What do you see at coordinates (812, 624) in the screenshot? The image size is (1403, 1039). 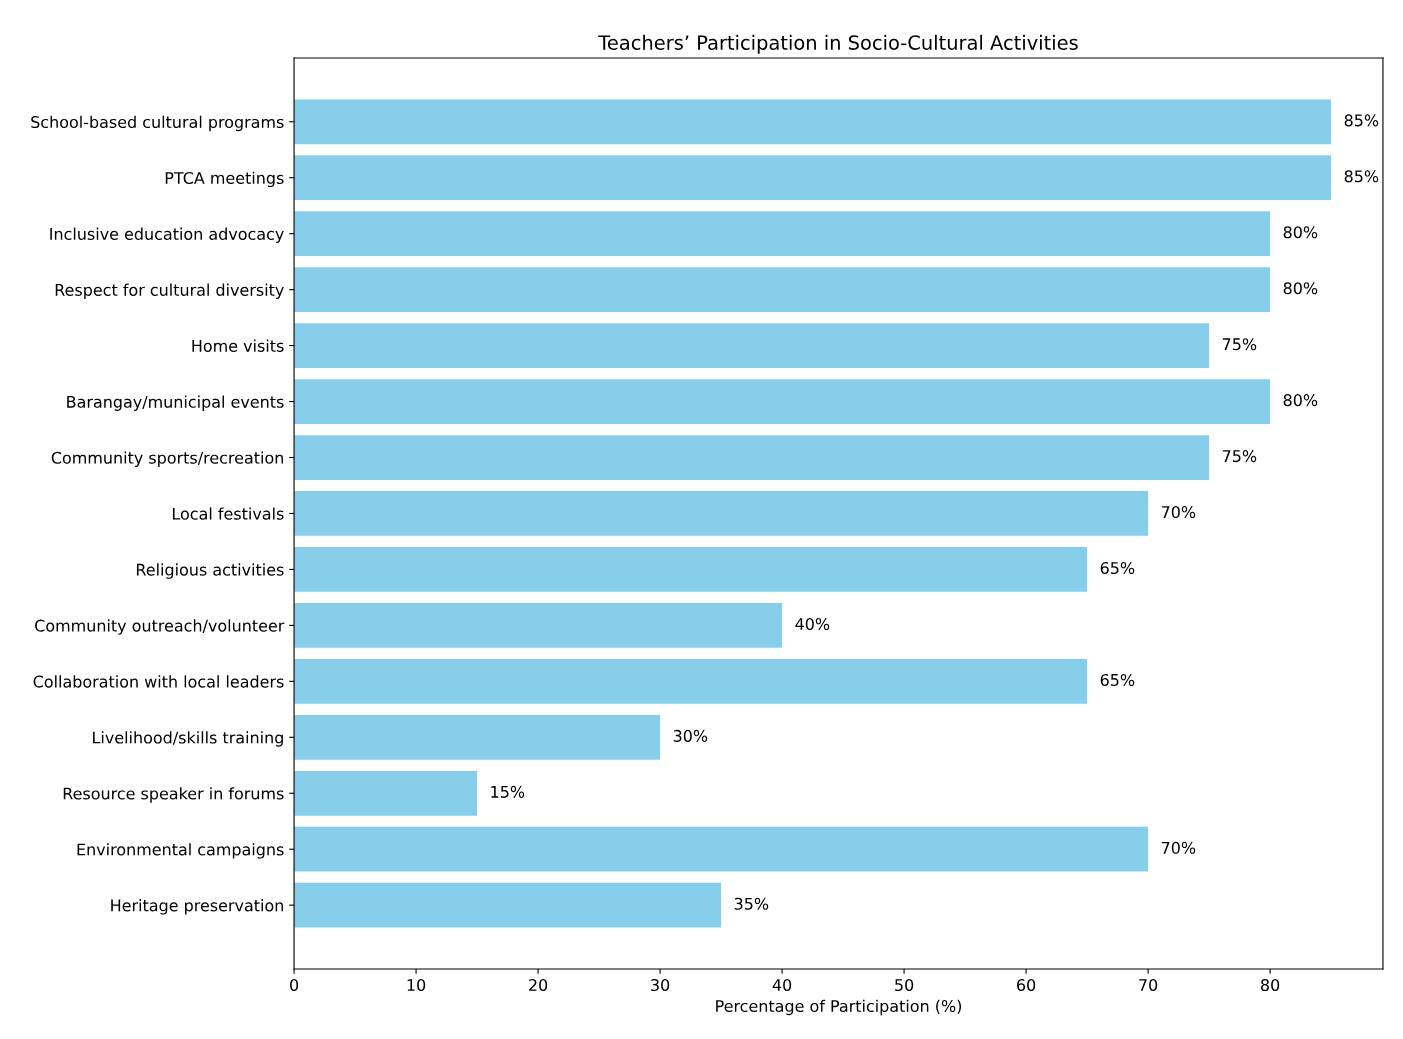 I see `data-label: 40%` at bounding box center [812, 624].